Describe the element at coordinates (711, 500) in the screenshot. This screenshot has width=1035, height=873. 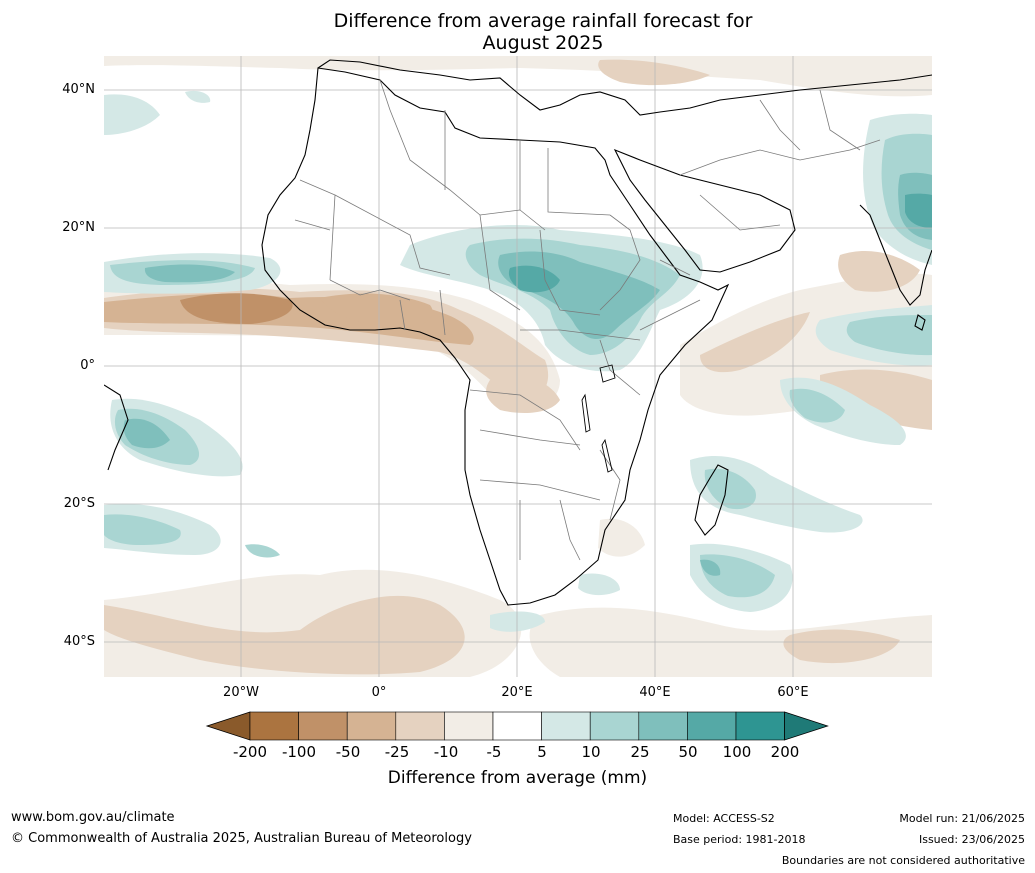
I see `madagascar-coastline` at that location.